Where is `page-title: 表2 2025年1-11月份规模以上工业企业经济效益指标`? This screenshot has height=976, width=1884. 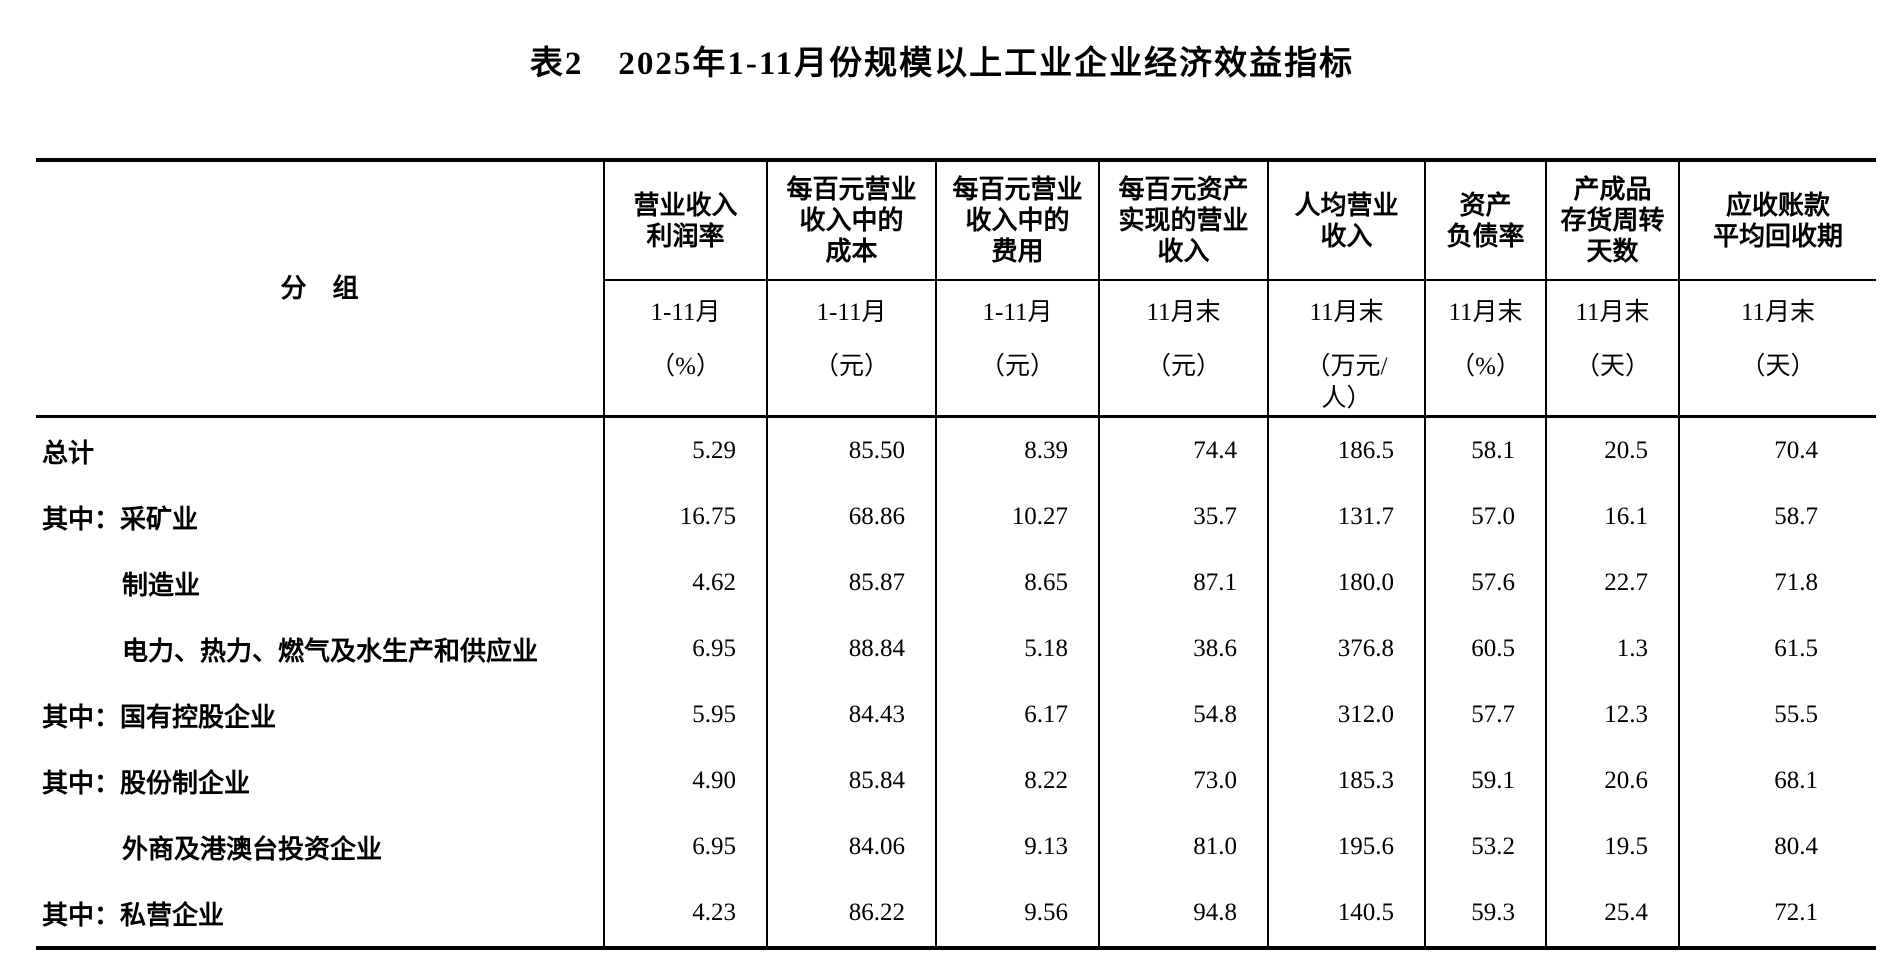 page-title: 表2 2025年1-11月份规模以上工业企业经济效益指标 is located at coordinates (942, 64).